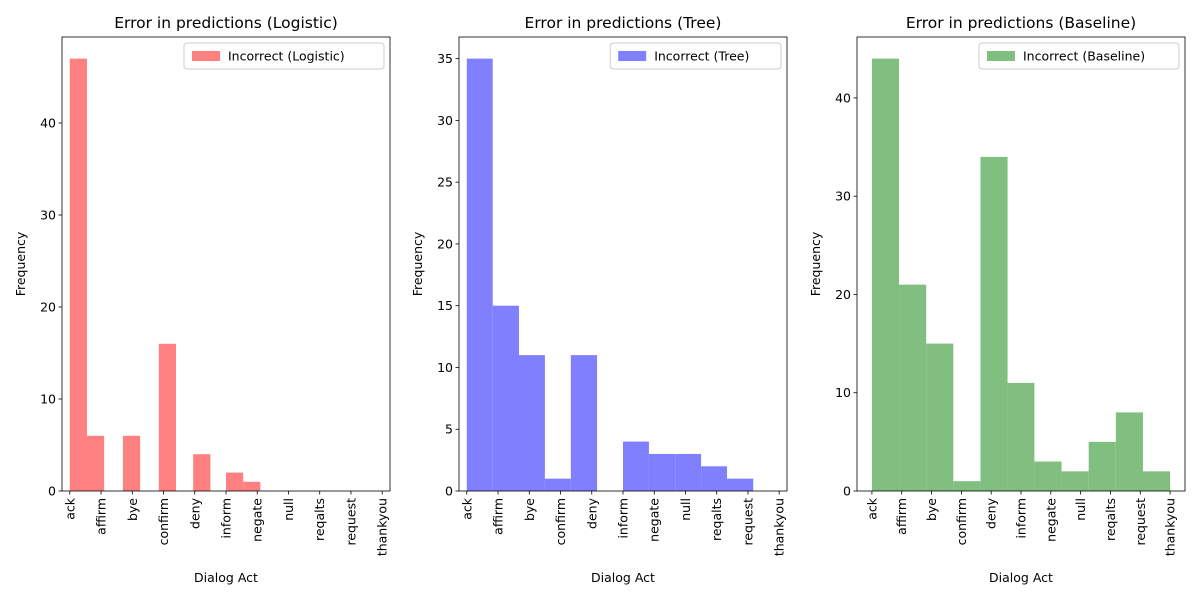  I want to click on y-tick-label-1-7: 35, so click(445, 58).